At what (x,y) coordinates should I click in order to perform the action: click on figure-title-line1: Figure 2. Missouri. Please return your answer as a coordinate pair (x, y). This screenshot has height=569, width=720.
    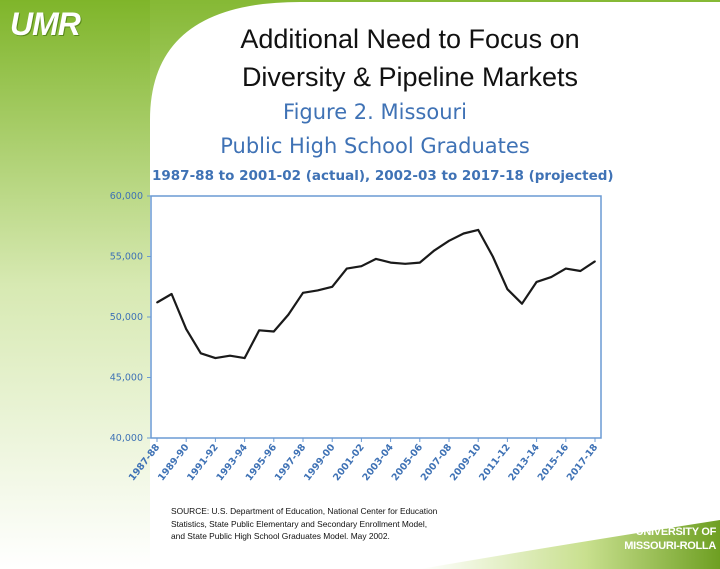
    Looking at the image, I should click on (375, 112).